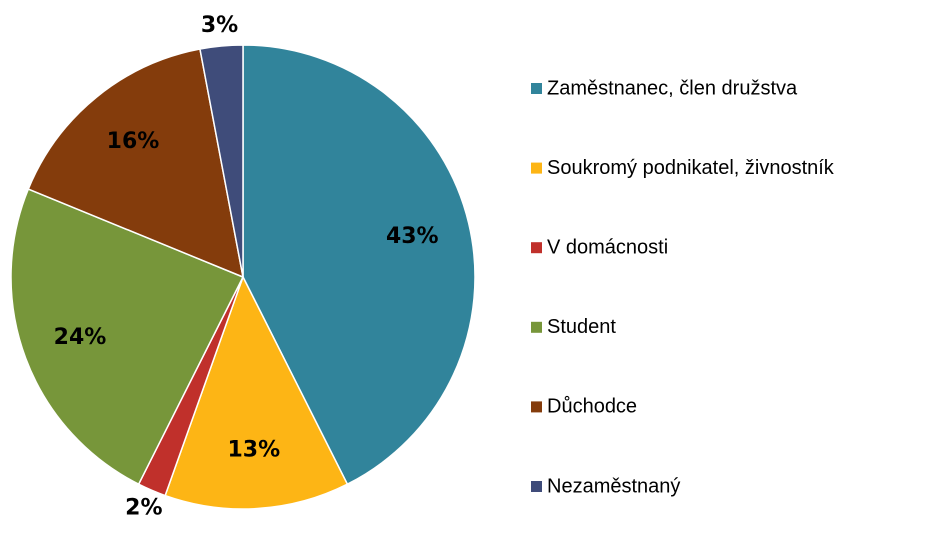  What do you see at coordinates (219, 25) in the screenshot?
I see `value-label: 3%` at bounding box center [219, 25].